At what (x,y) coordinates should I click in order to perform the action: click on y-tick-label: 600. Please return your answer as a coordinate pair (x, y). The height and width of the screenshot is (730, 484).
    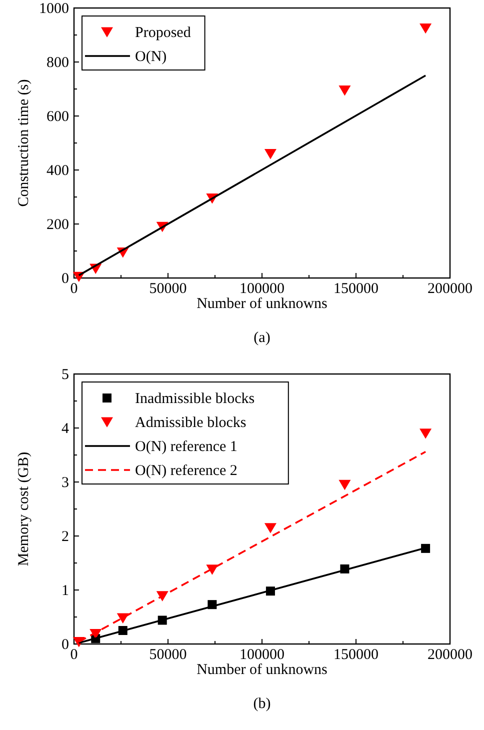
    Looking at the image, I should click on (57, 117).